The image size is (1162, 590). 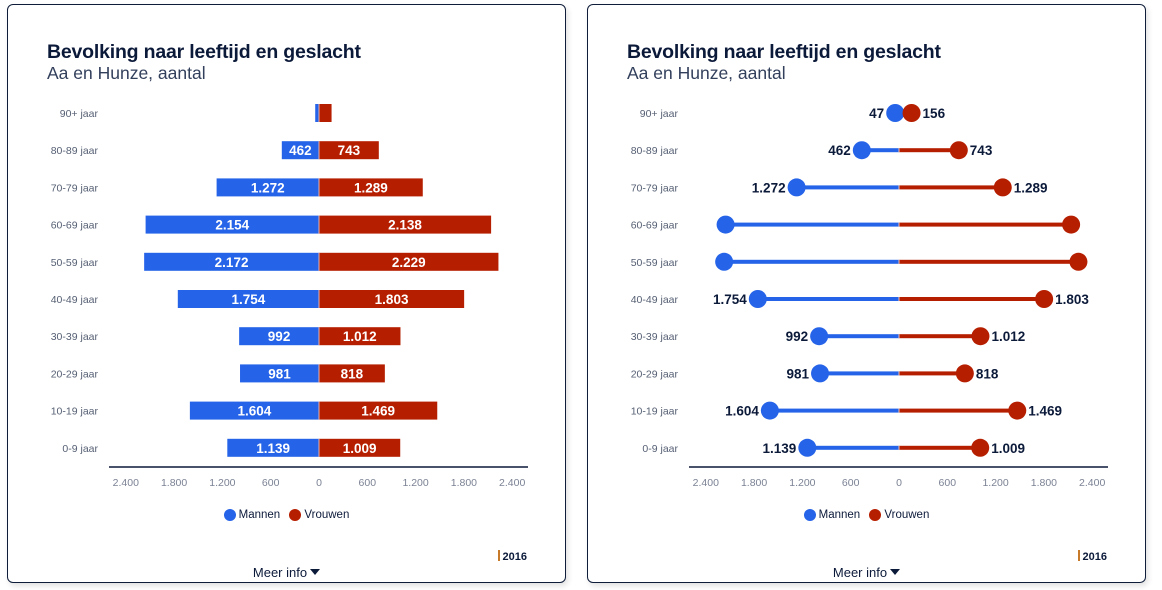 What do you see at coordinates (1008, 336) in the screenshot?
I see `dot-label-vrouwen: 1.012` at bounding box center [1008, 336].